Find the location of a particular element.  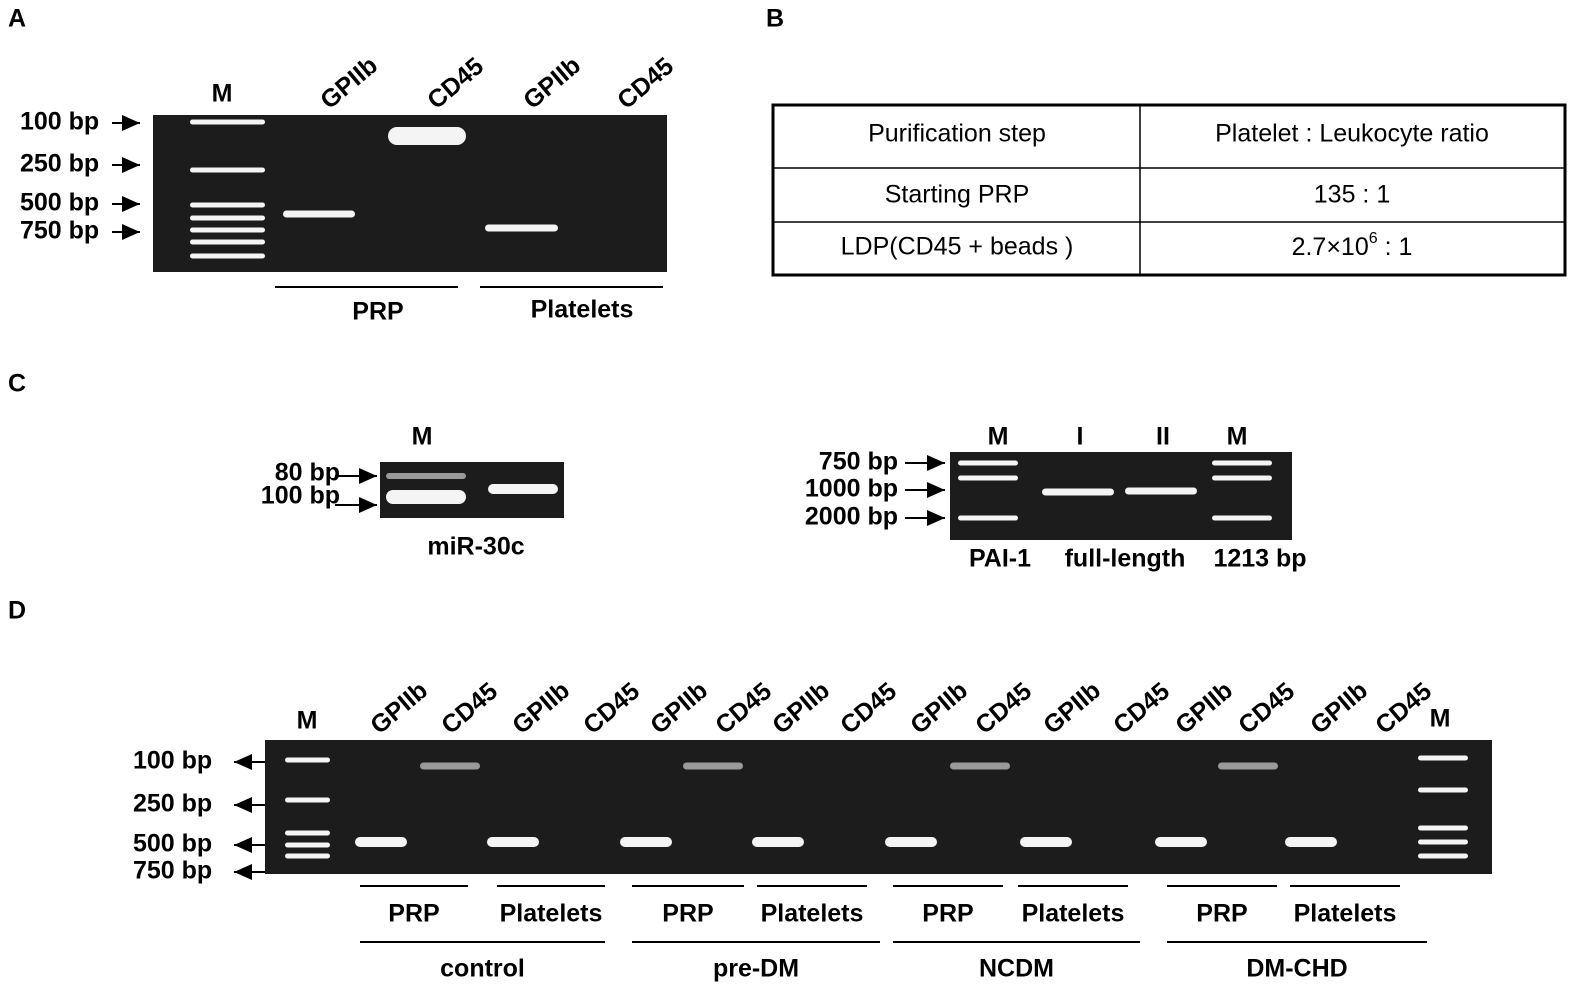

label: D is located at coordinates (17, 611).